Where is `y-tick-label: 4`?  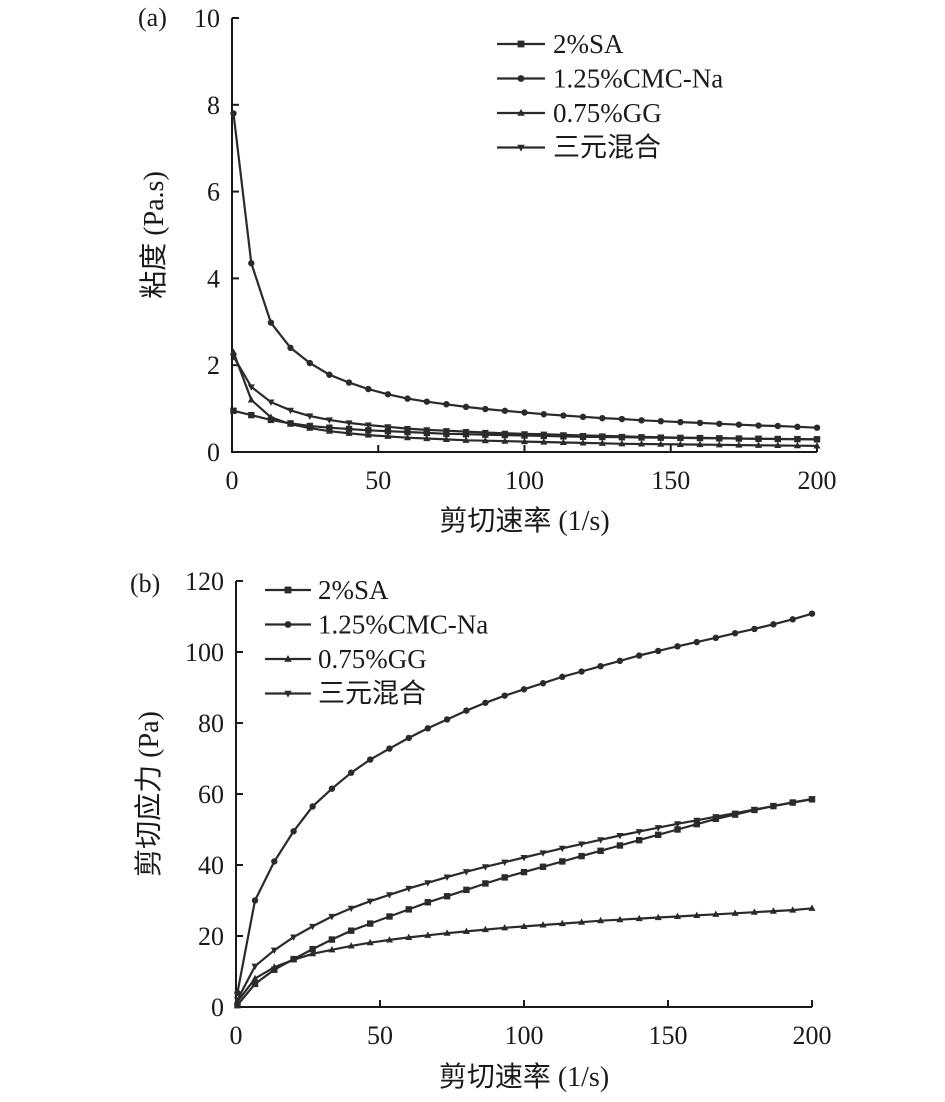
y-tick-label: 4 is located at coordinates (213, 278).